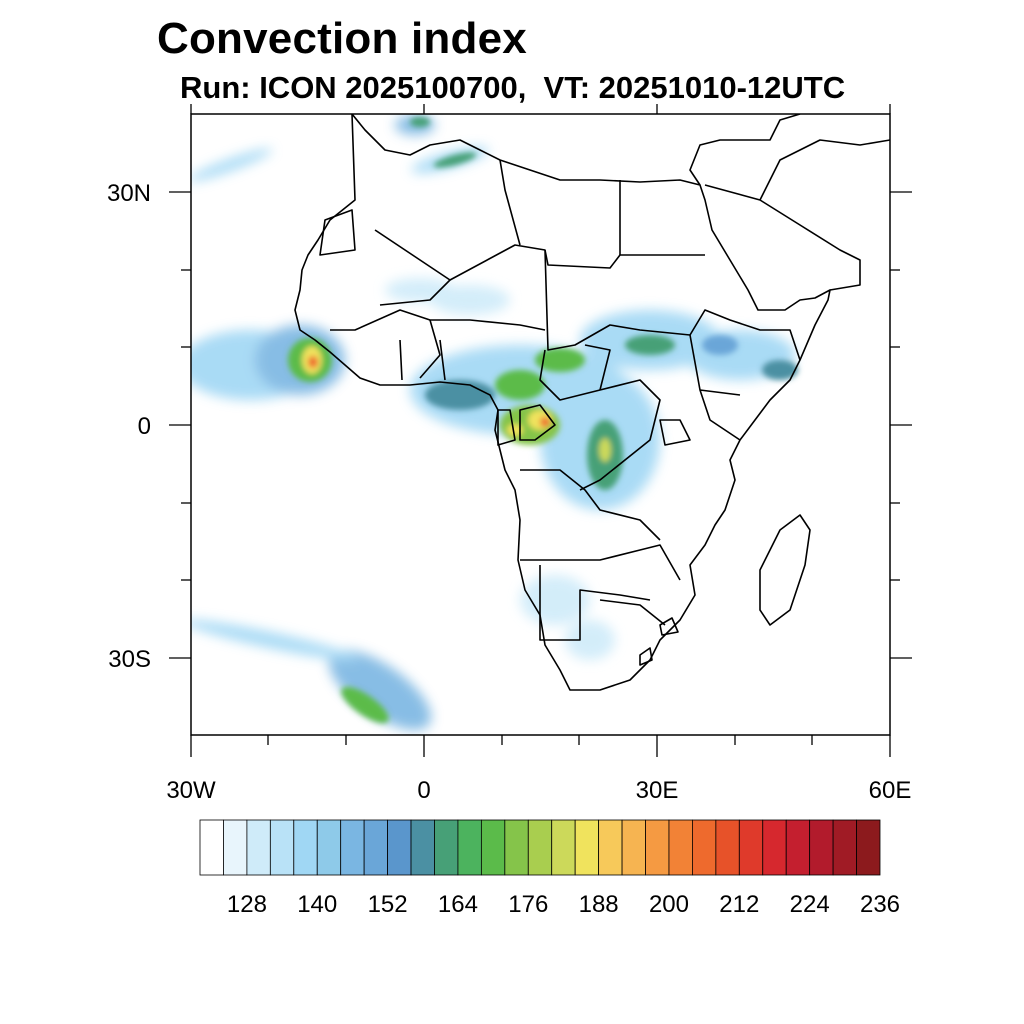  What do you see at coordinates (129, 193) in the screenshot?
I see `lat-label-30n: 30N` at bounding box center [129, 193].